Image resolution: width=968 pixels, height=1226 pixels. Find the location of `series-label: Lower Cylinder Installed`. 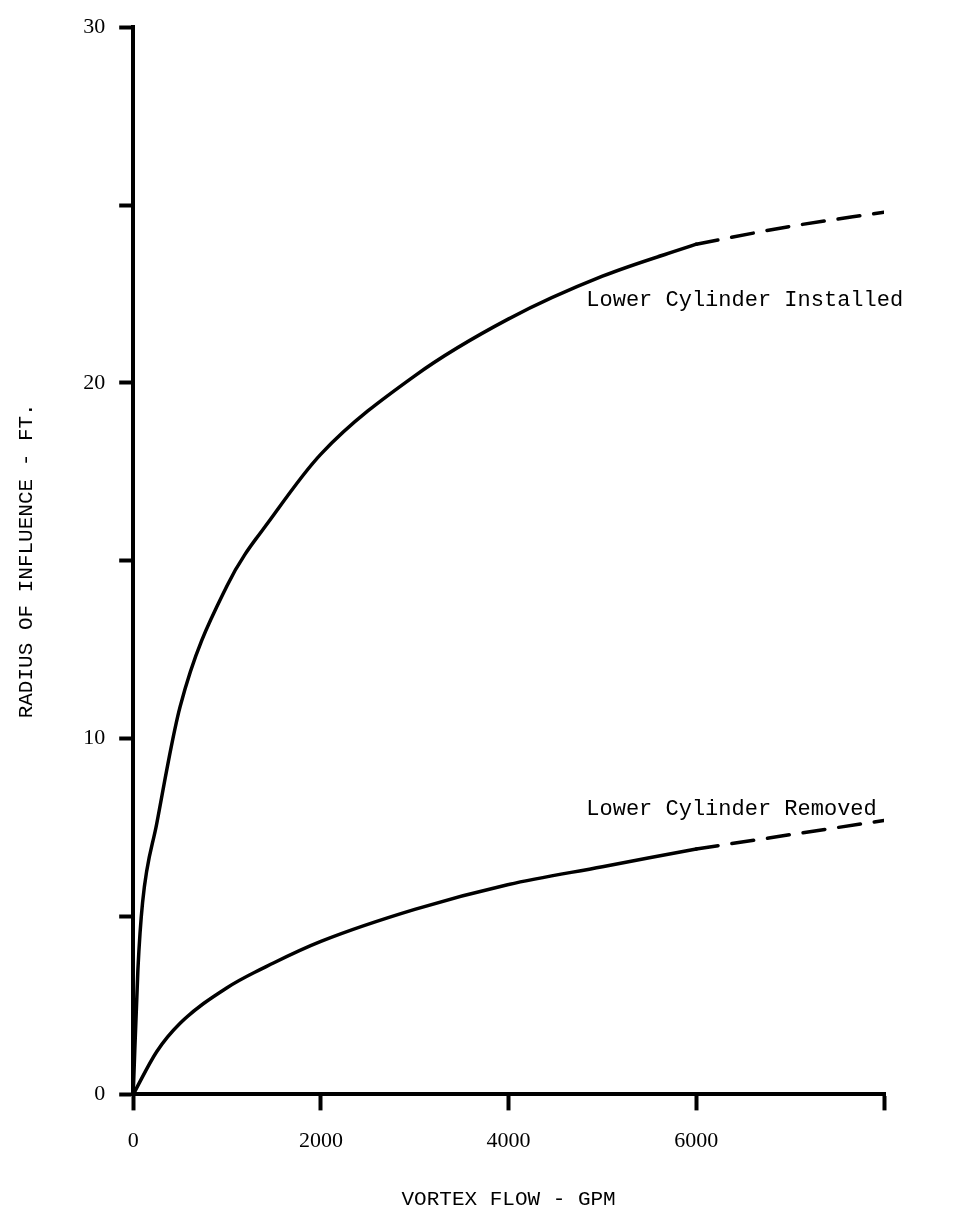

series-label: Lower Cylinder Installed is located at coordinates (745, 301).